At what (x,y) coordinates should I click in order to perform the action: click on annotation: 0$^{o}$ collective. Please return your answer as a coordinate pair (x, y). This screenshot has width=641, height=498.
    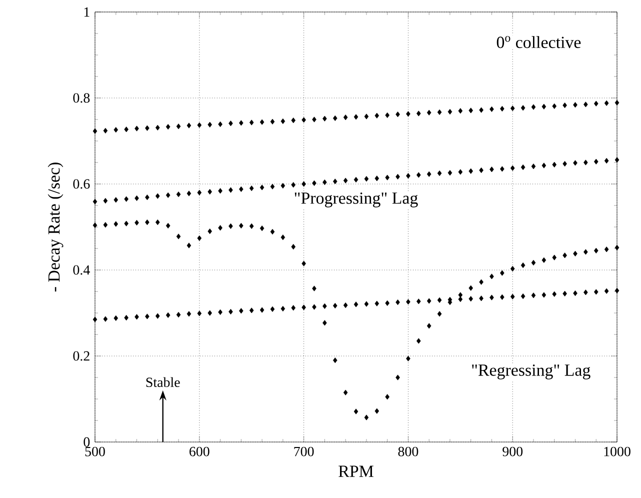
    Looking at the image, I should click on (538, 42).